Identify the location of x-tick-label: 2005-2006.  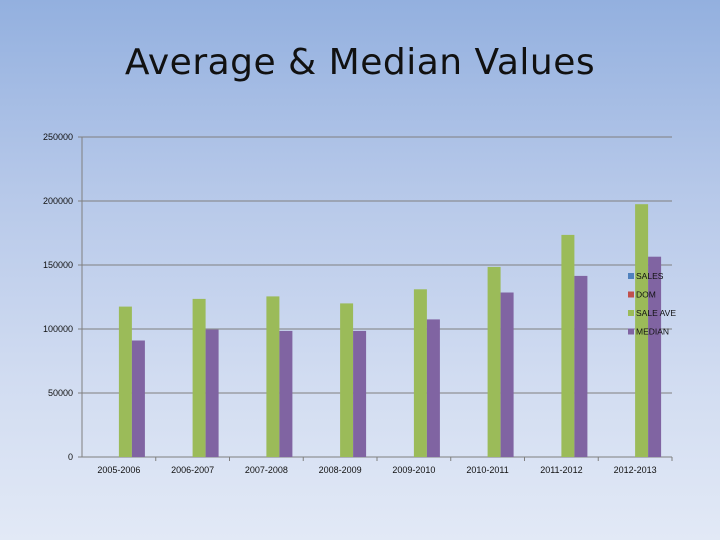
(118, 470).